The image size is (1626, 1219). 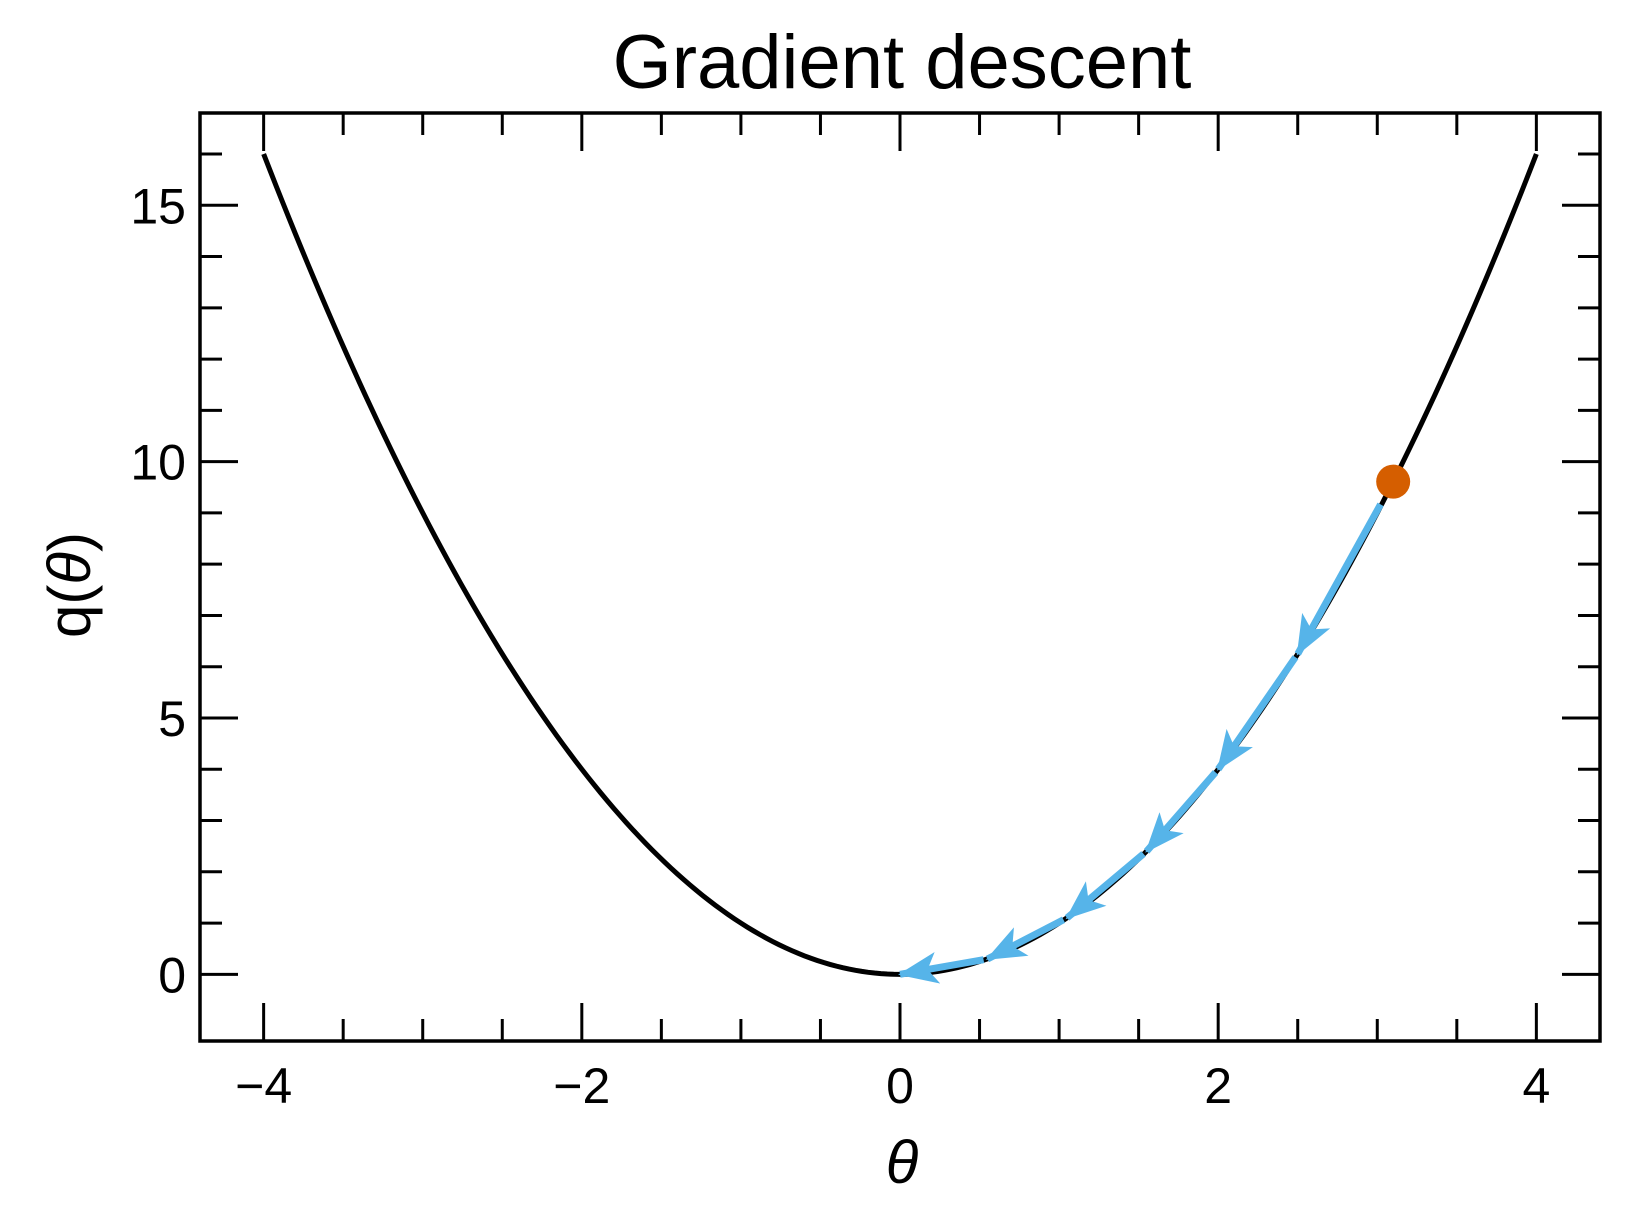 I want to click on x-tick-label: −4, so click(x=263, y=1086).